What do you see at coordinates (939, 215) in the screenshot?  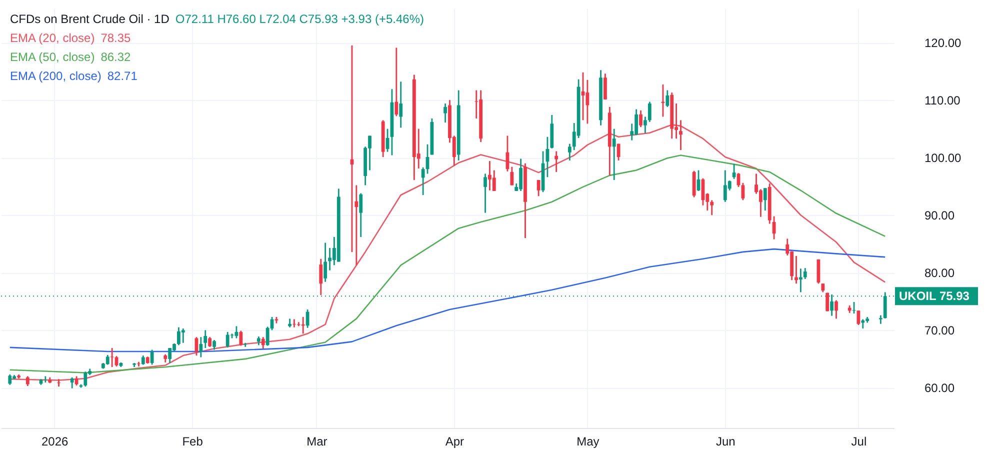 I see `y-tick-label: 90.00` at bounding box center [939, 215].